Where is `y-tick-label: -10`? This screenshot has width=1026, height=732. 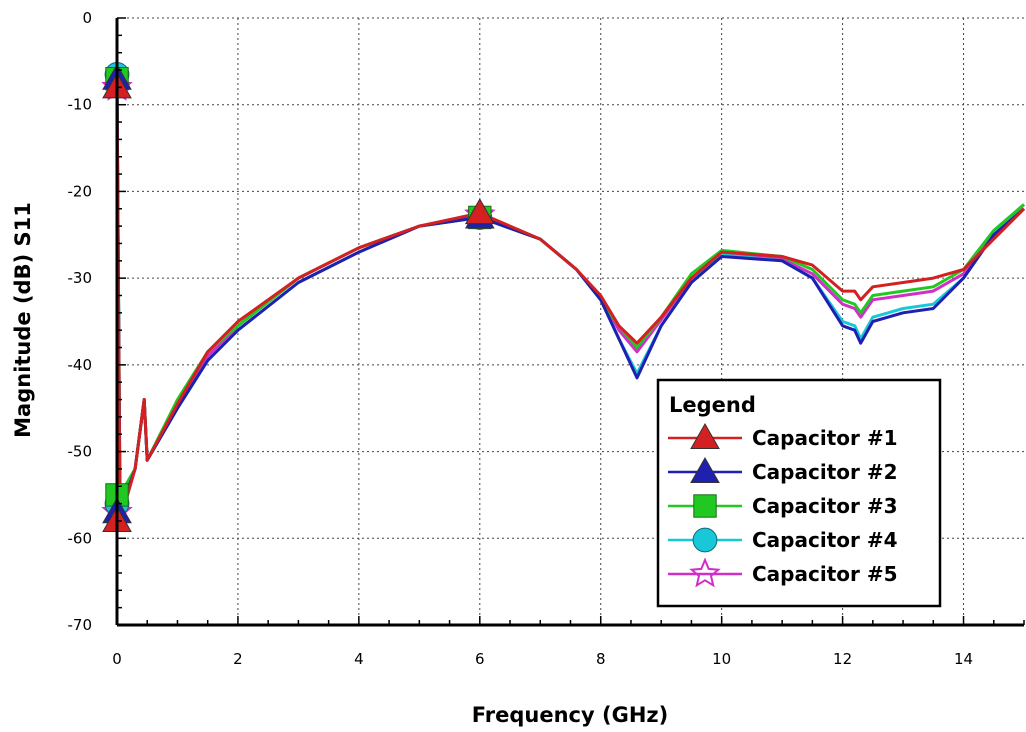
y-tick-label: -10 is located at coordinates (80, 105).